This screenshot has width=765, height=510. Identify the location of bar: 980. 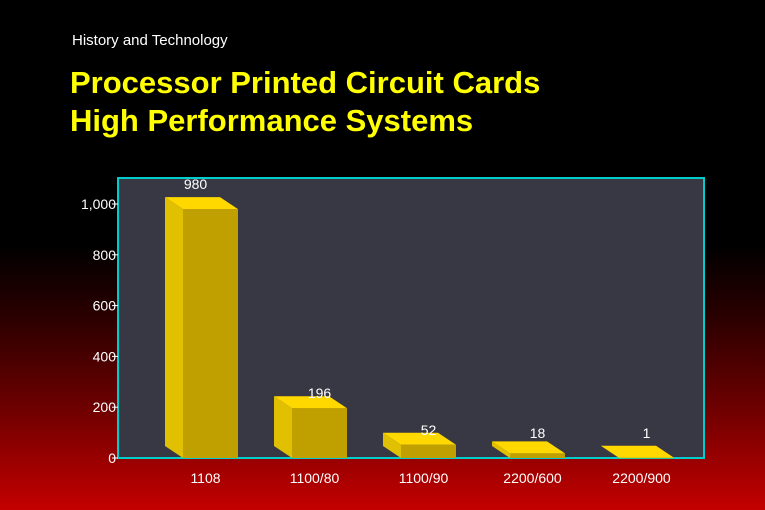
(201, 317).